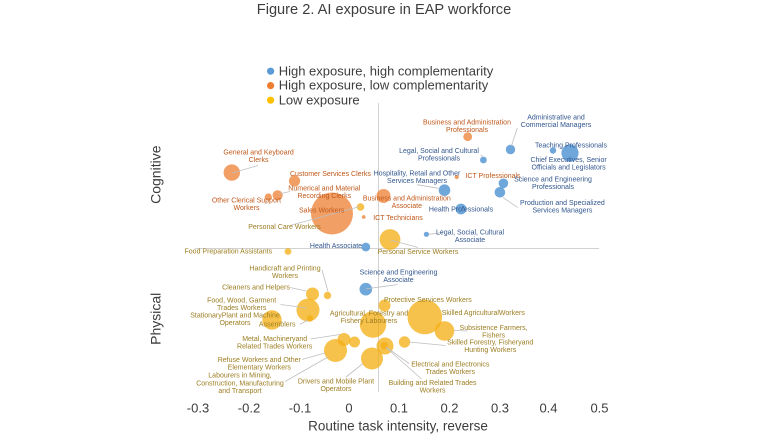 This screenshot has width=780, height=439. What do you see at coordinates (398, 426) in the screenshot?
I see `svg-text:Routine task intensity, revers: Routine task intensity, reverse` at bounding box center [398, 426].